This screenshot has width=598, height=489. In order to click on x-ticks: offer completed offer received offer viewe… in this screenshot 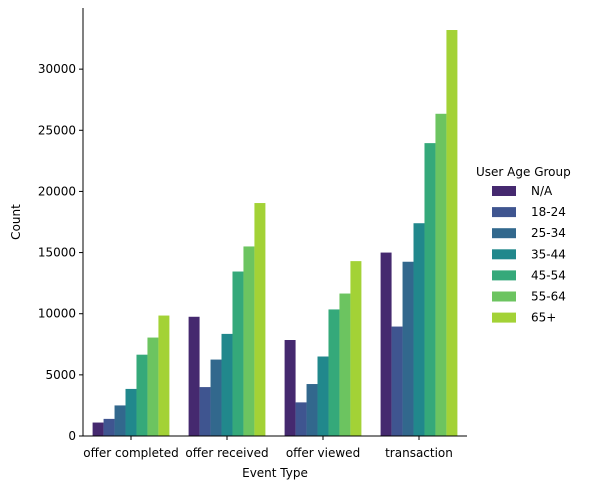, I will do `click(268, 448)`.